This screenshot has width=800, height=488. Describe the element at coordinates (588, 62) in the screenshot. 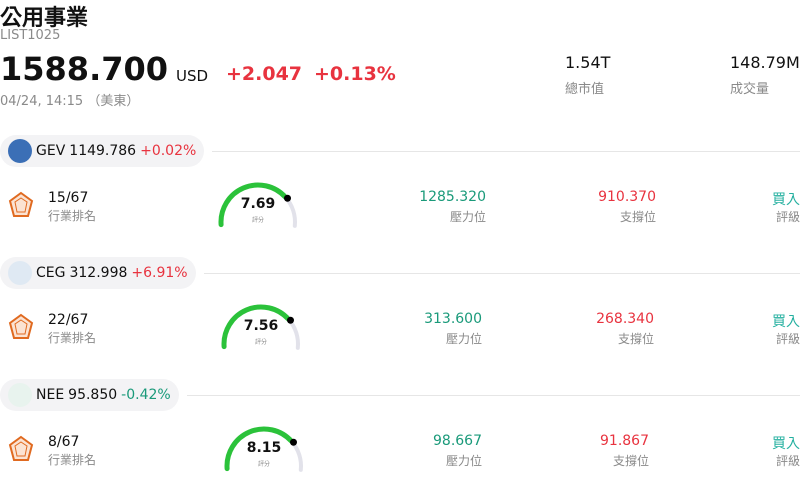

I see `market-cap: 1.54T` at that location.